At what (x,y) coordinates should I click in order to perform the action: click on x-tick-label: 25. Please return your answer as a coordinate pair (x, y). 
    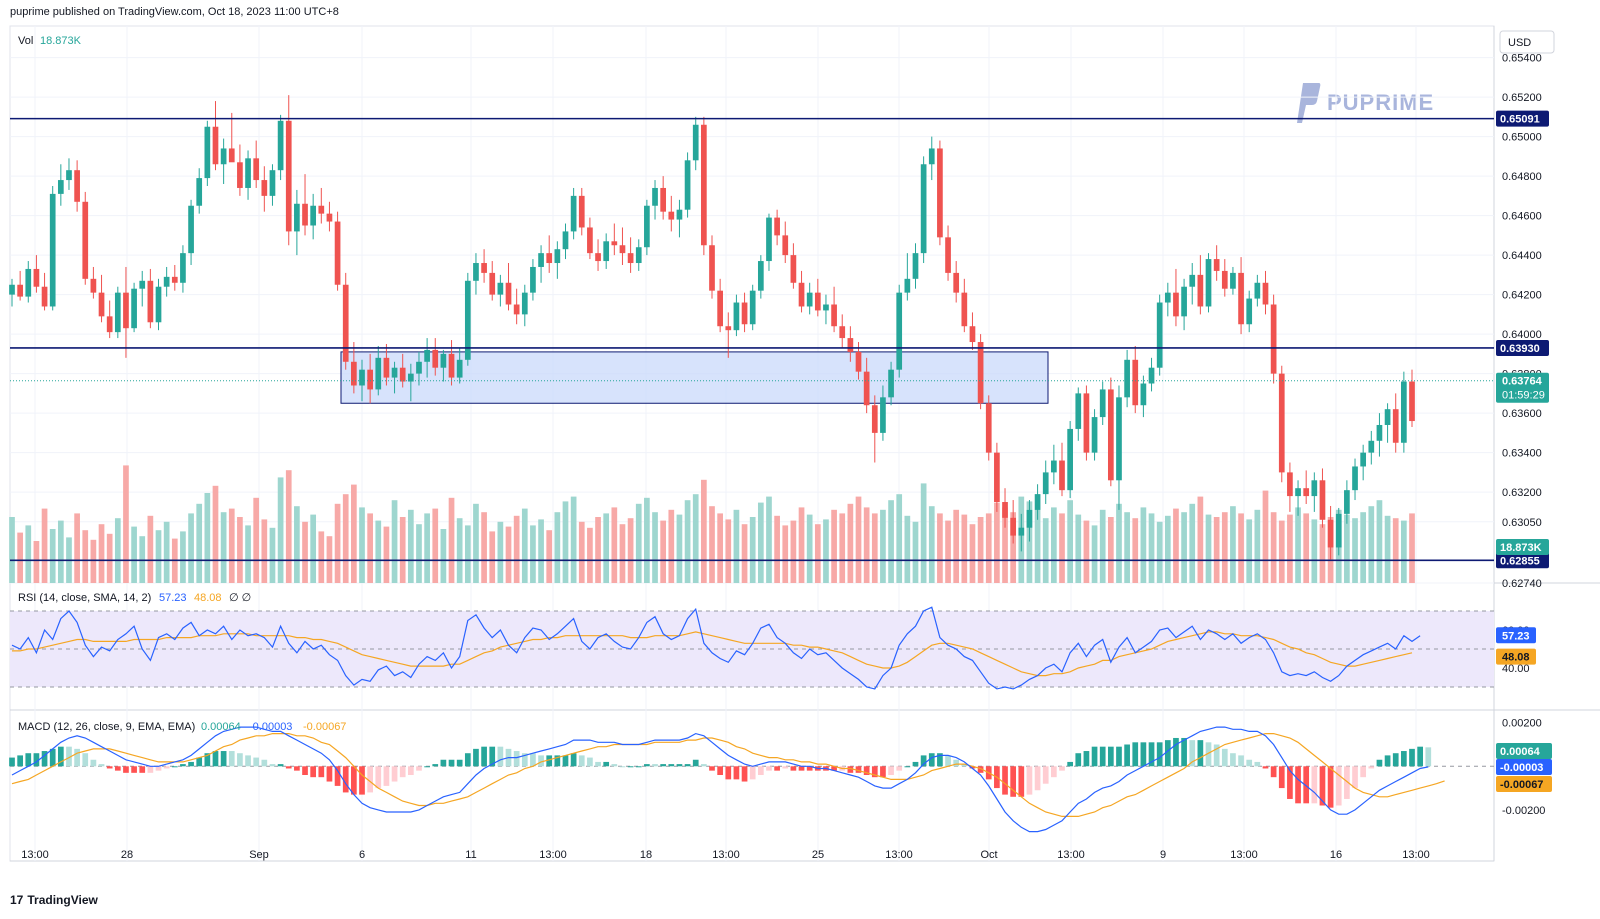
    Looking at the image, I should click on (818, 855).